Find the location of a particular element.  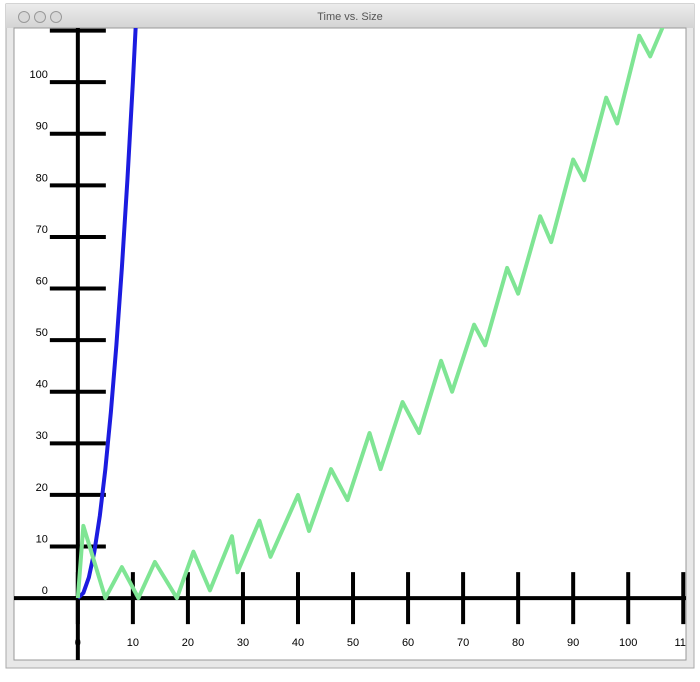

y-tick-label: 110 is located at coordinates (39, 23).